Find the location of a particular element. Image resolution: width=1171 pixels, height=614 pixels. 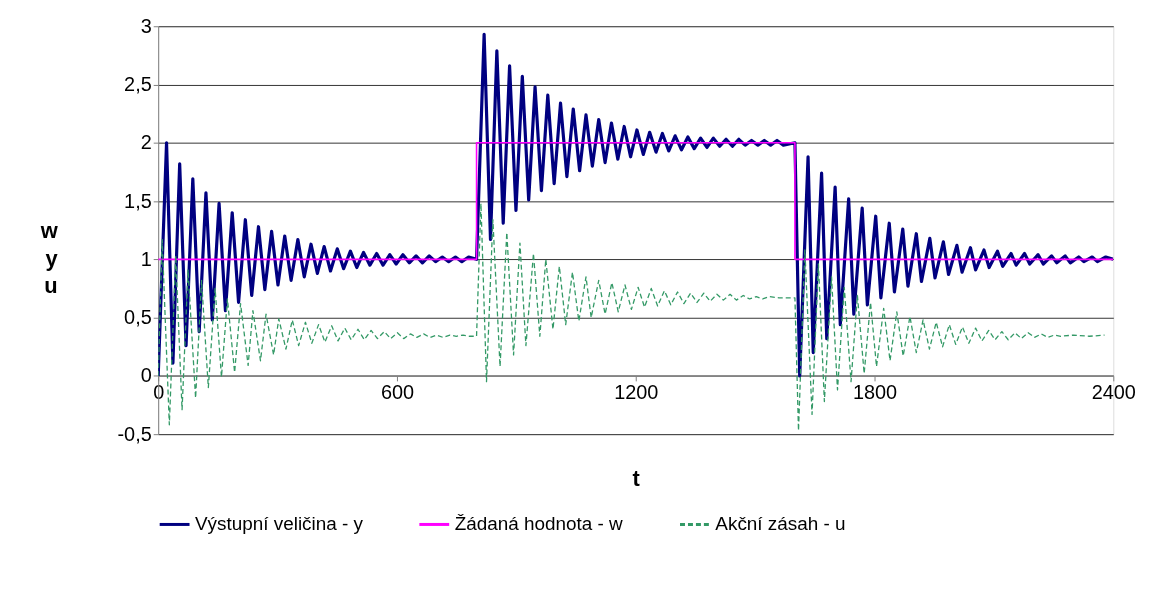

y-tick-label: 3 is located at coordinates (146, 25).